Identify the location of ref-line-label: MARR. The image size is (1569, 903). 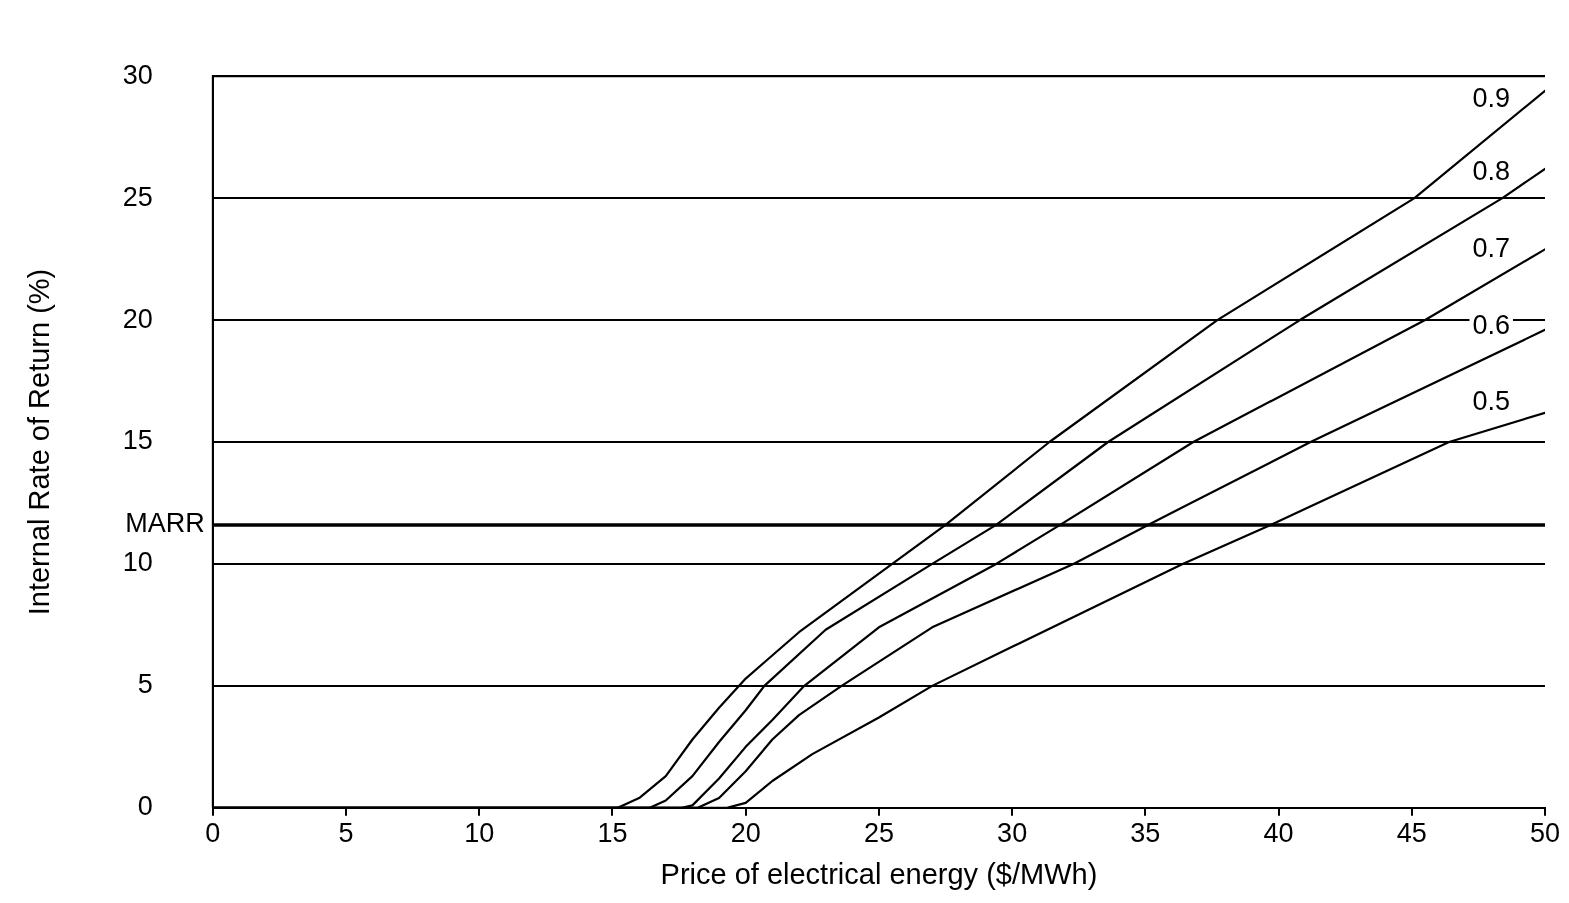
(165, 523).